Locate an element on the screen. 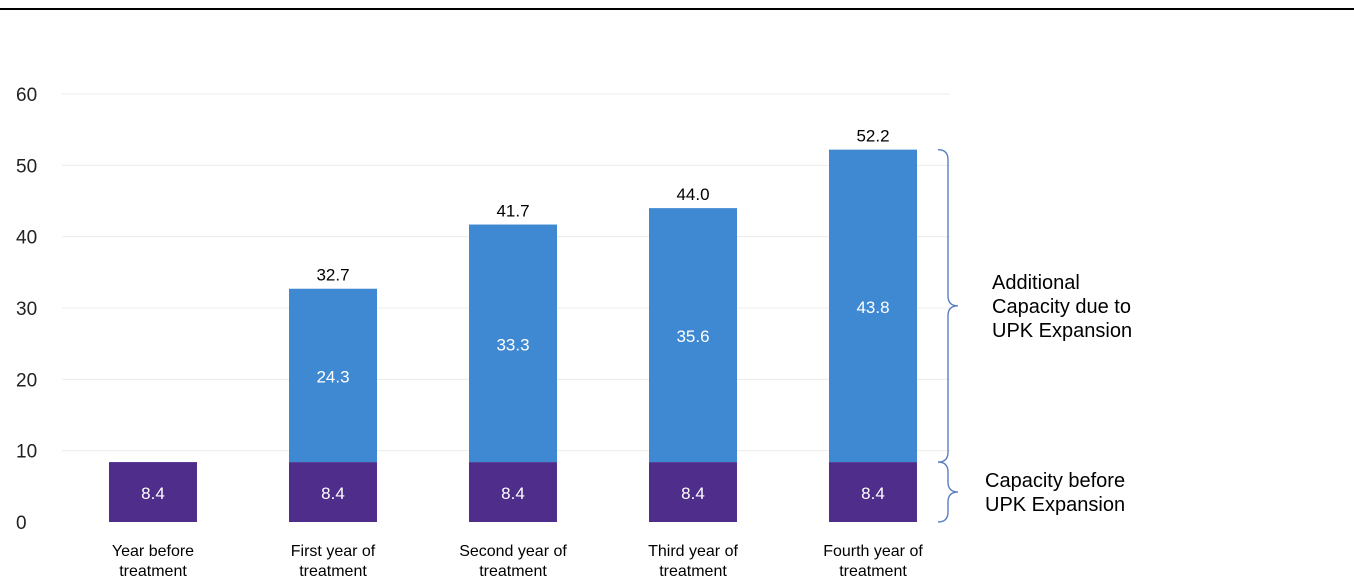  data-label: 33.3 is located at coordinates (512, 344).